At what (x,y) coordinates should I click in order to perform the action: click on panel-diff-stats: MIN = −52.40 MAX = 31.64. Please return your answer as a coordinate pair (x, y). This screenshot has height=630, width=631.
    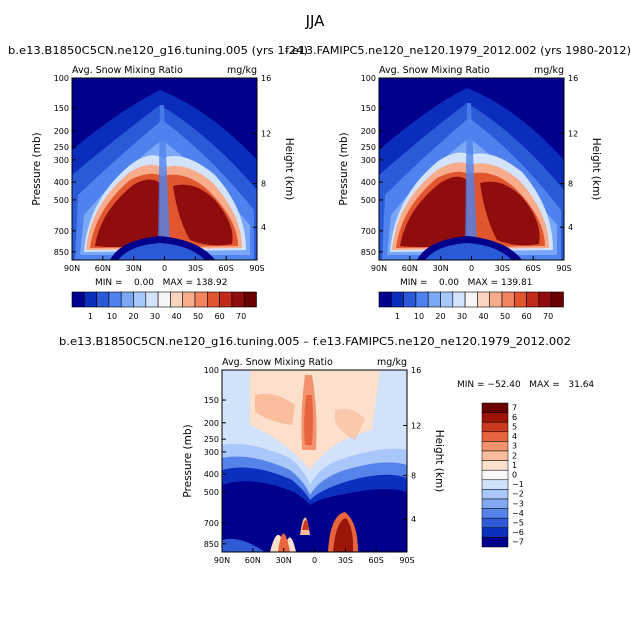
    Looking at the image, I should click on (525, 385).